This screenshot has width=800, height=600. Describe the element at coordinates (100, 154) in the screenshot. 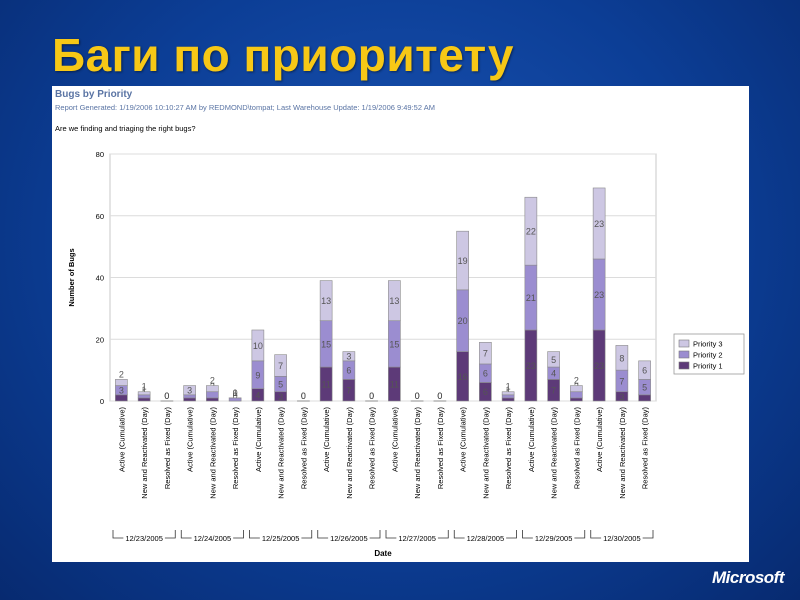

I see `y-tick-label: 80` at that location.